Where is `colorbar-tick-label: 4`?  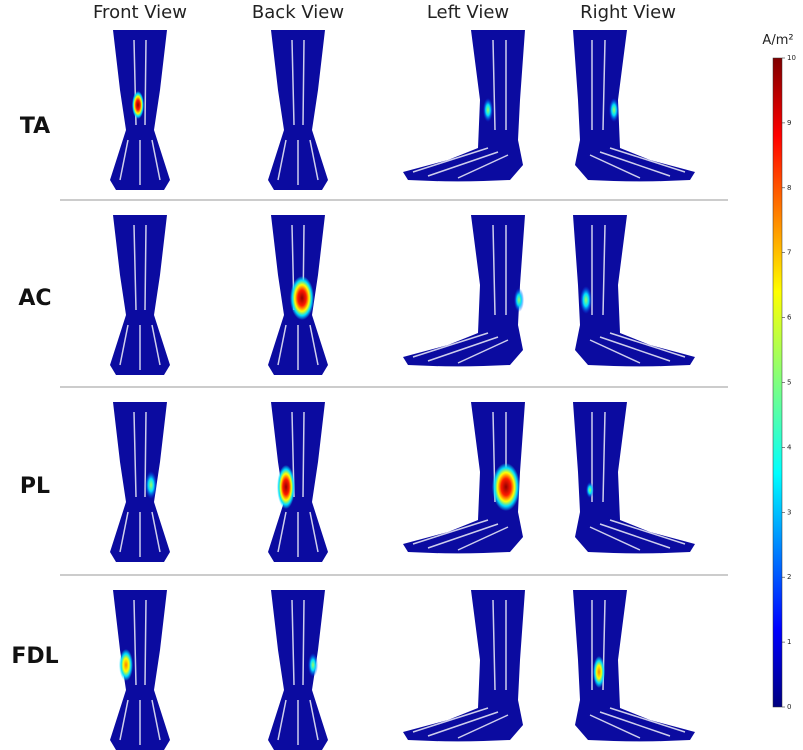
colorbar-tick-label: 4 is located at coordinates (789, 447).